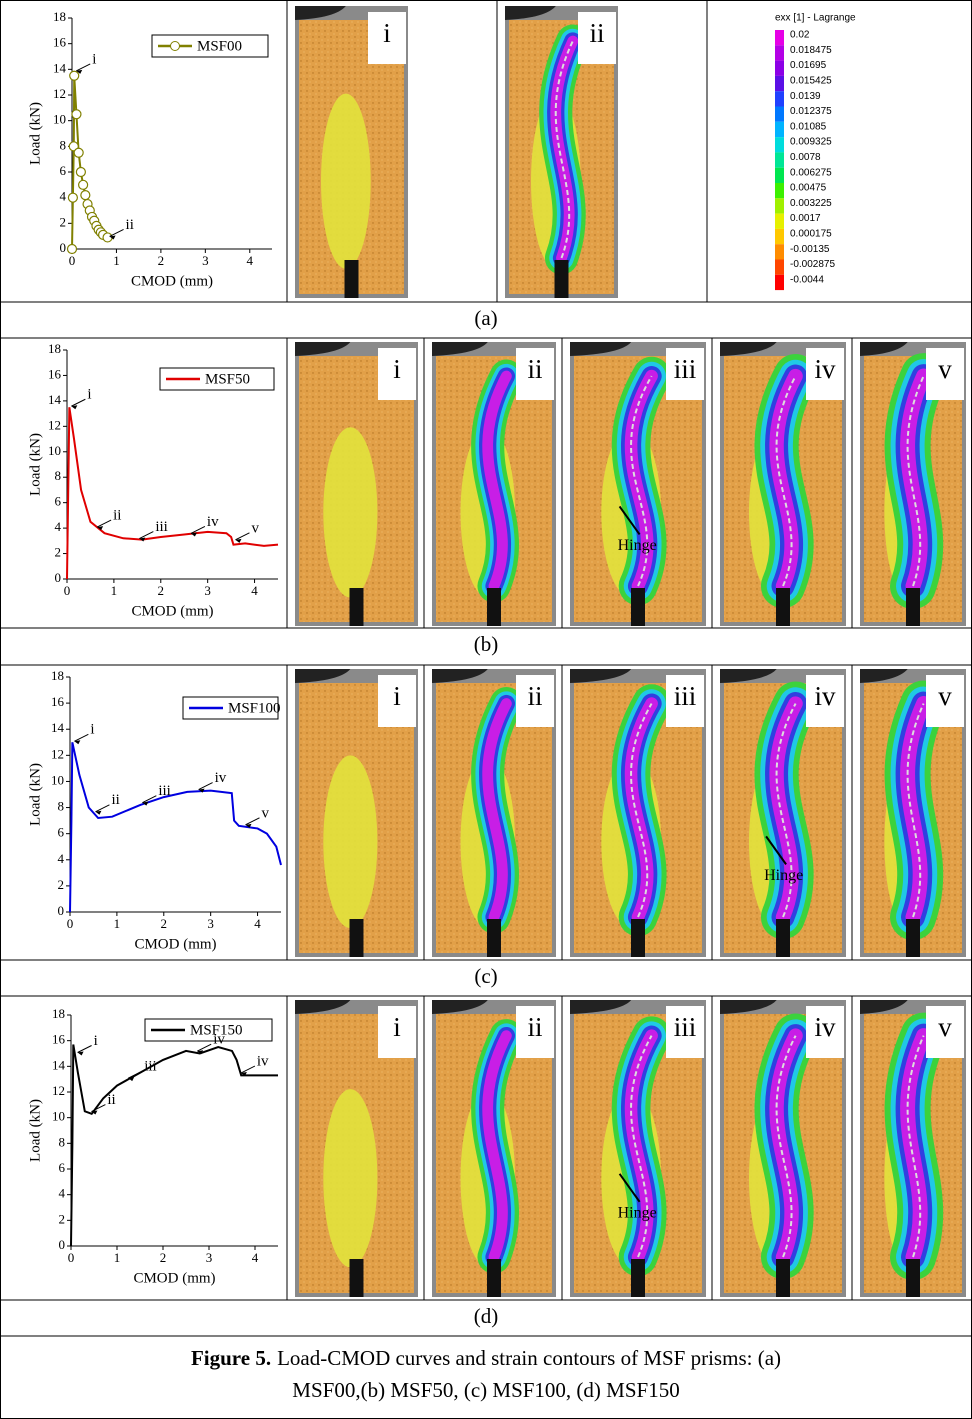  What do you see at coordinates (62, 1167) in the screenshot?
I see `y-tick-label: 6` at bounding box center [62, 1167].